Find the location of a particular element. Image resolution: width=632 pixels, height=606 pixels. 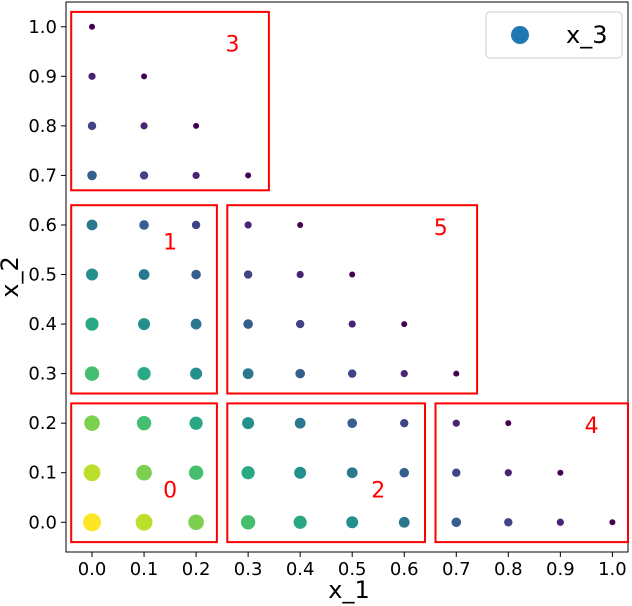

x-tick-label: 0.3 is located at coordinates (248, 569).